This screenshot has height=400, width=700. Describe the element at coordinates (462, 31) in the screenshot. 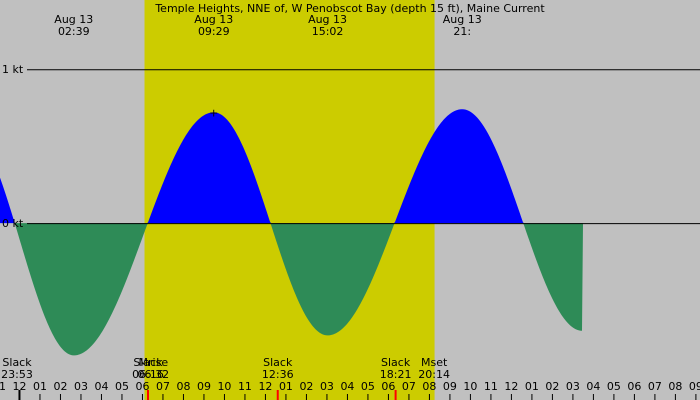

I see `peak-time-label: 21:` at that location.